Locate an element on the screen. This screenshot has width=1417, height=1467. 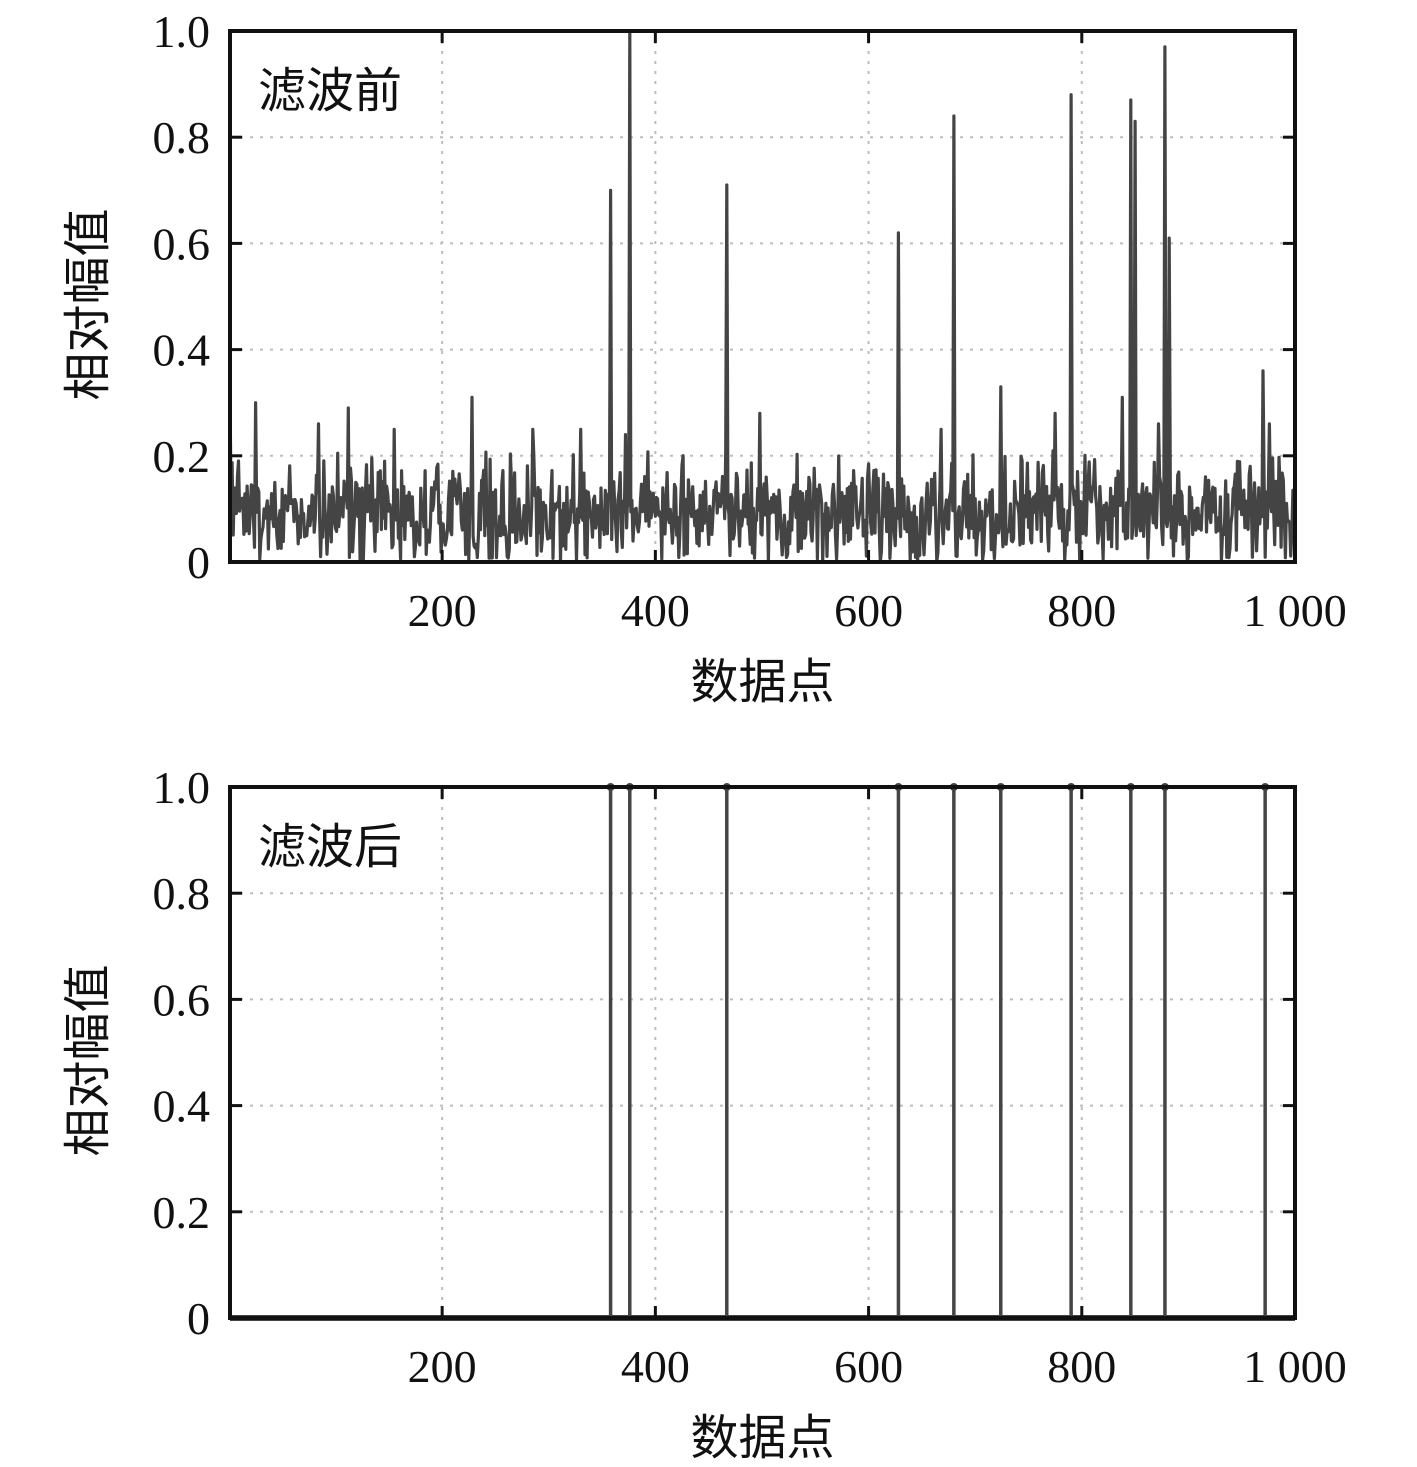
panel-label: 滤波后 is located at coordinates (330, 847).